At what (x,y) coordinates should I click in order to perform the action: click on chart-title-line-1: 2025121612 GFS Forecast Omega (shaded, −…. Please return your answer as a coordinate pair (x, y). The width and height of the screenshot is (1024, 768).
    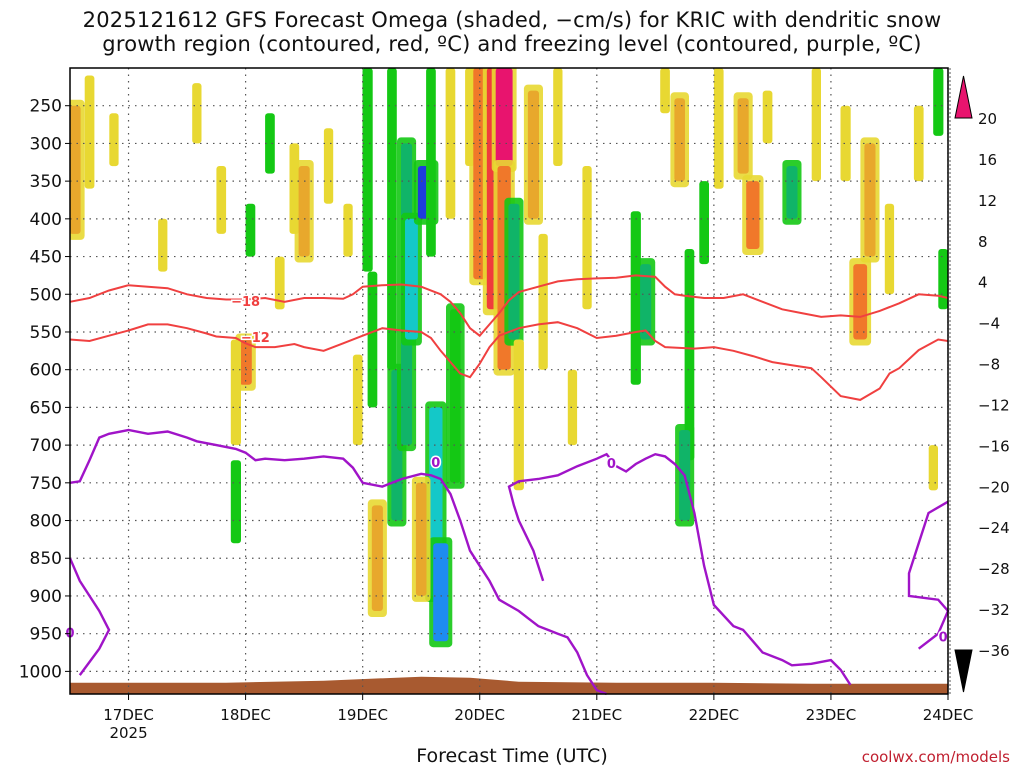
    Looking at the image, I should click on (512, 20).